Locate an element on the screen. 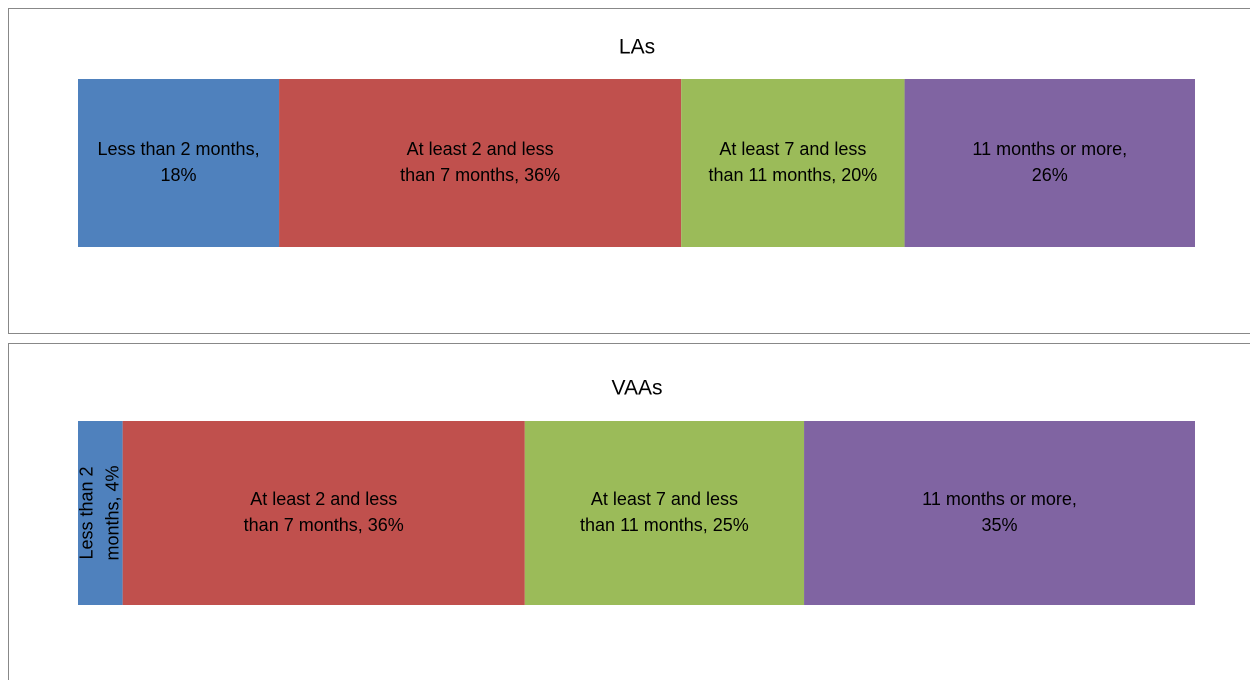  data-label-line: Less than 2 is located at coordinates (86, 512).